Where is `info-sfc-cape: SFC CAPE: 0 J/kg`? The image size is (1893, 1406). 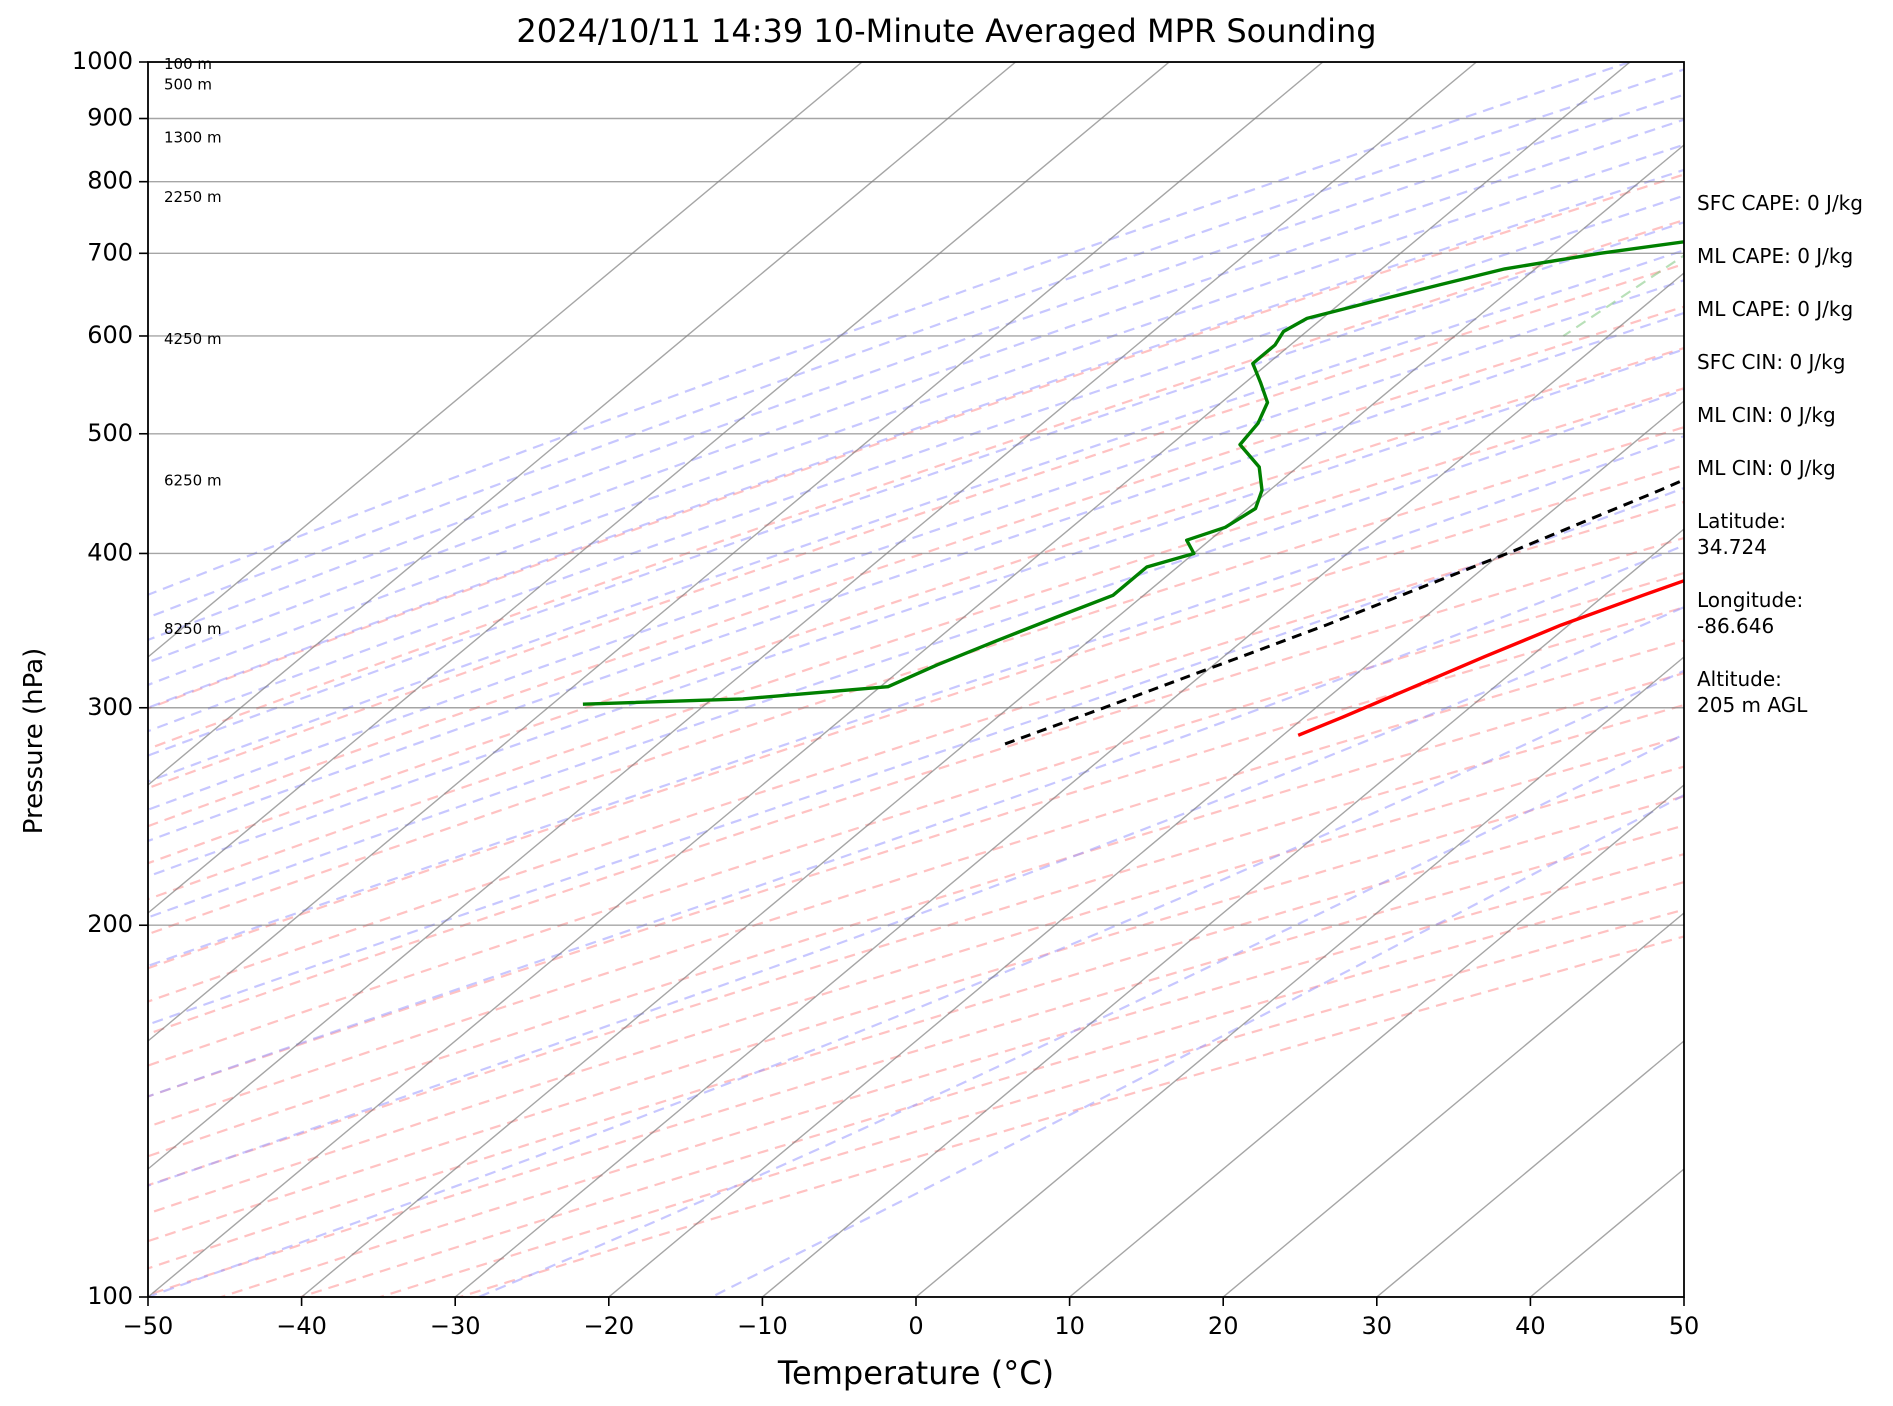 info-sfc-cape: SFC CAPE: 0 J/kg is located at coordinates (1780, 203).